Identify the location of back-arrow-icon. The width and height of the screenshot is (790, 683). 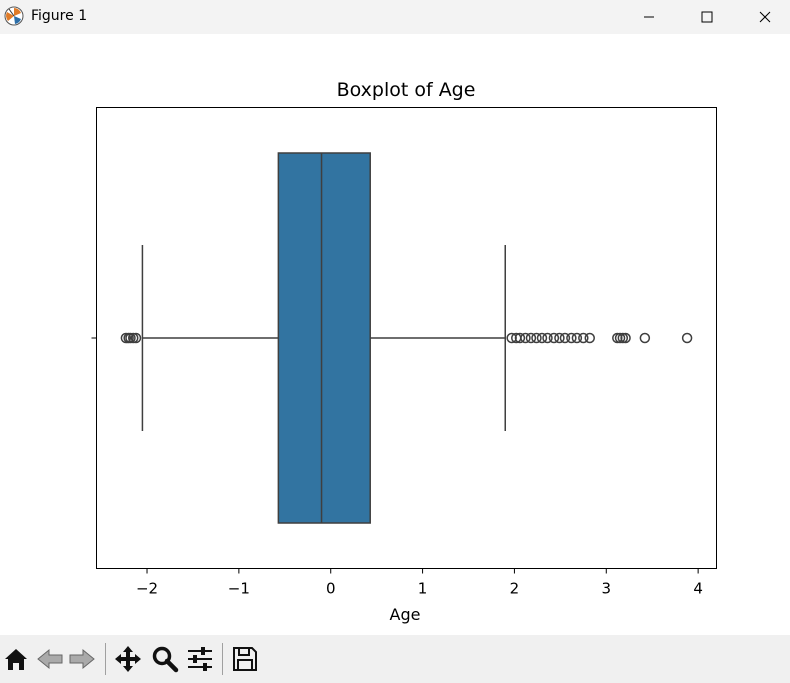
(50, 659).